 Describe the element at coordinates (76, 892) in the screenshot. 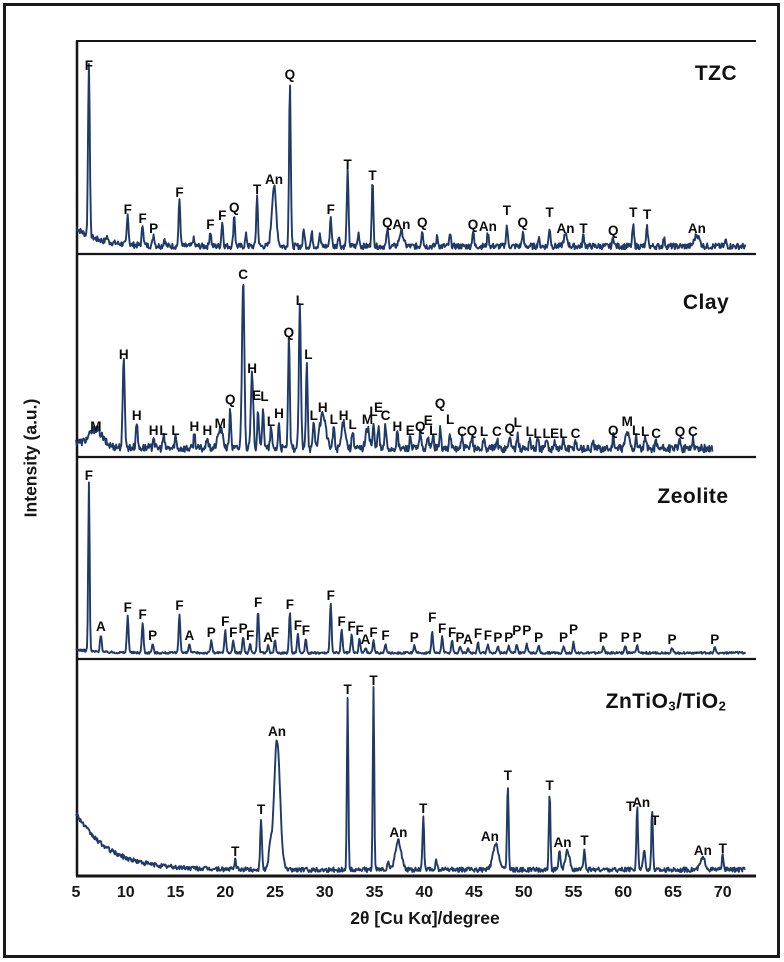

I see `x-tick-label: 5` at that location.